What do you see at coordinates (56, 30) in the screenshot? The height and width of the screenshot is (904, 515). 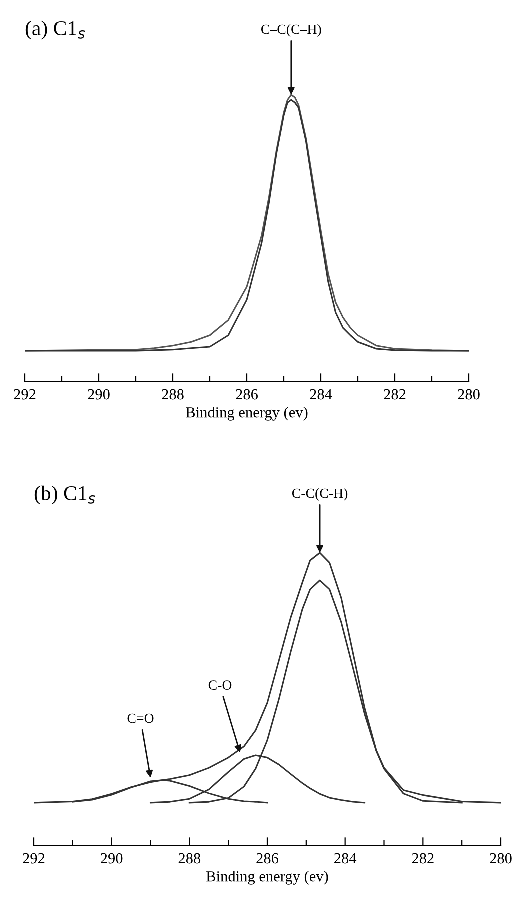 I see `chart-title: (a) C1$_{s}$` at bounding box center [56, 30].